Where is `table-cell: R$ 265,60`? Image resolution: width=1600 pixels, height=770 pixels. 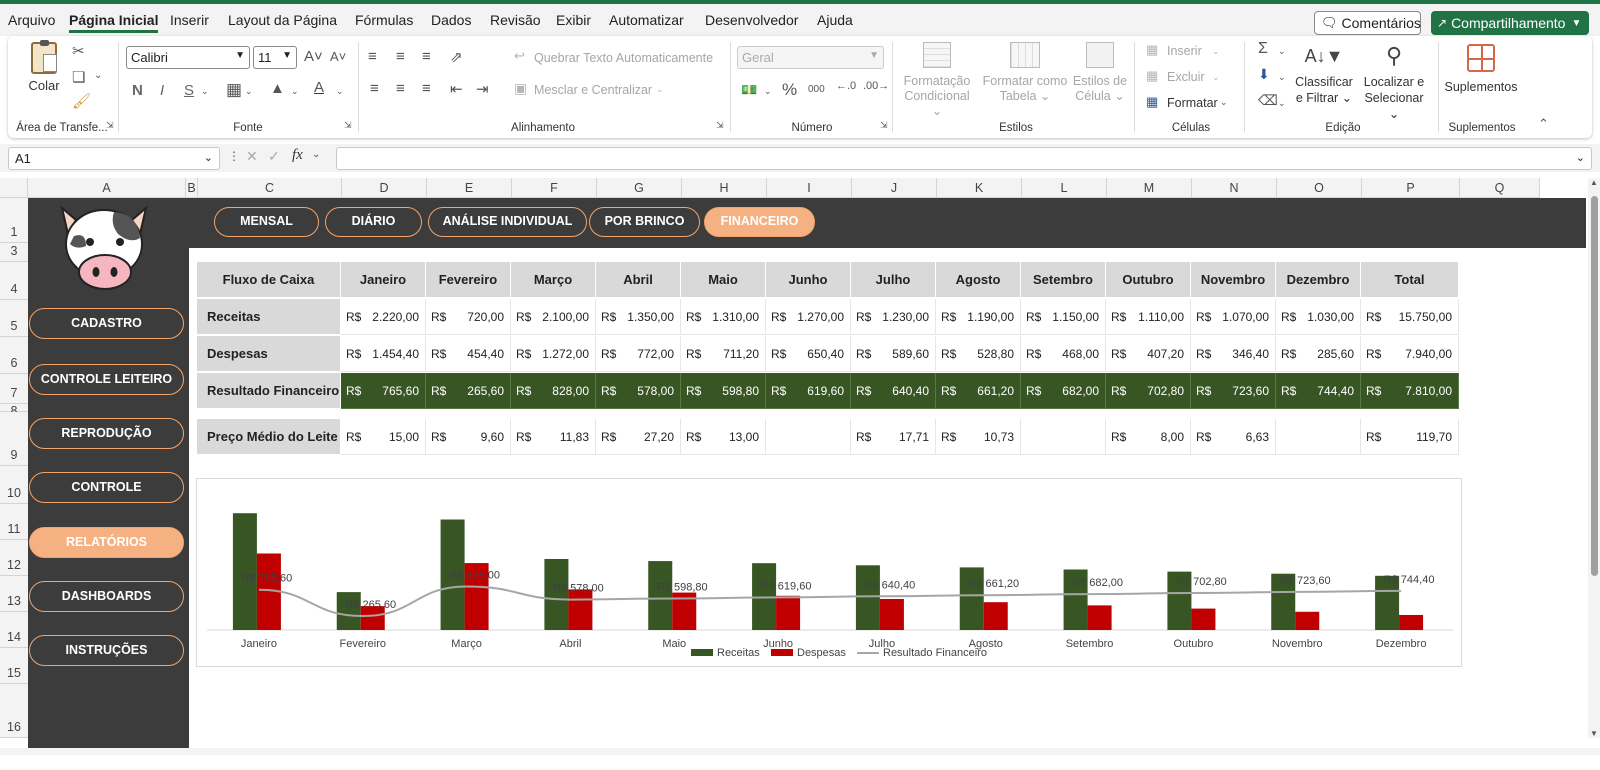
table-cell: R$ 265,60 is located at coordinates (468, 391).